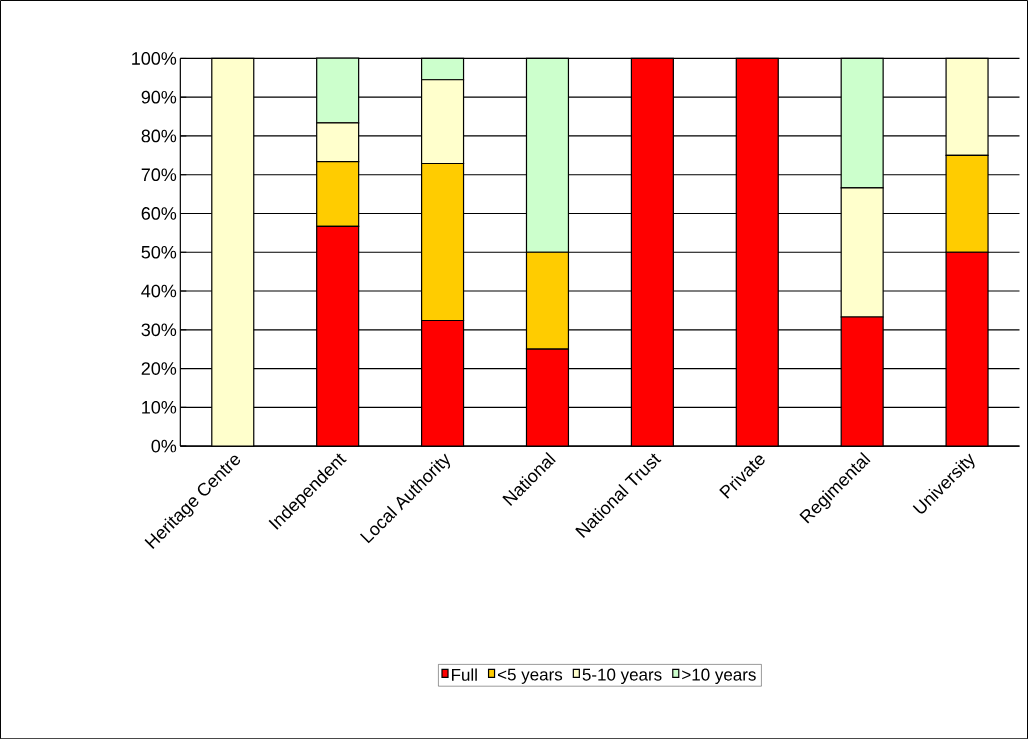  What do you see at coordinates (719, 676) in the screenshot?
I see `legend-label: >10 years` at bounding box center [719, 676].